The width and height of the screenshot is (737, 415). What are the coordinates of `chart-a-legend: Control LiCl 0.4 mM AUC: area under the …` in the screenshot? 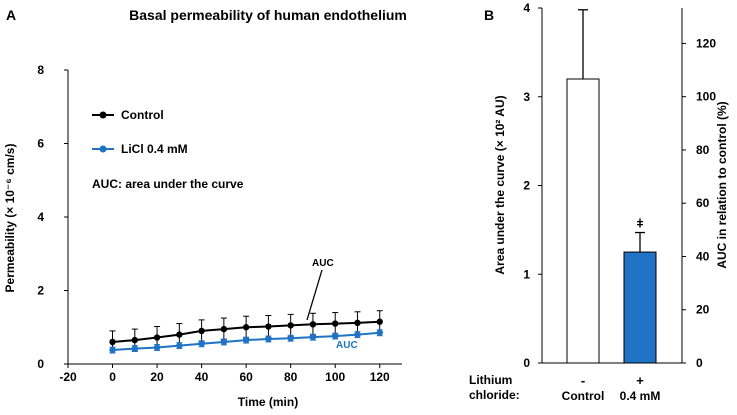 It's located at (168, 149).